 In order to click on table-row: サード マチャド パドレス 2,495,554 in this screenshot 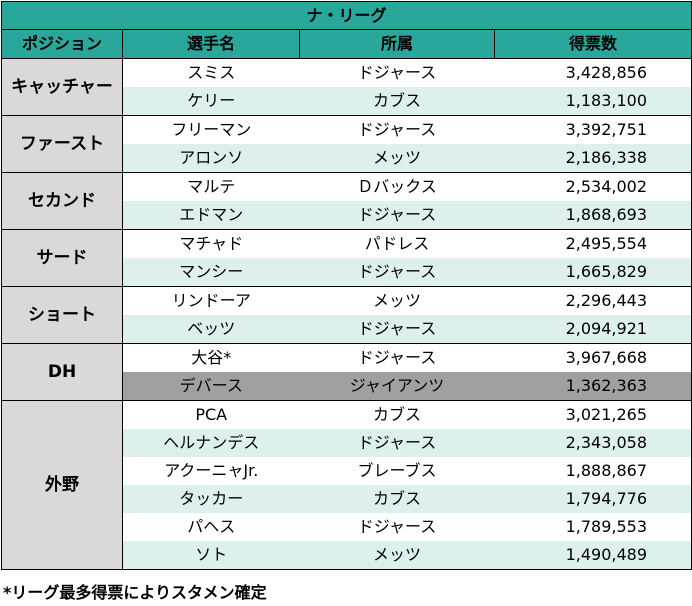, I will do `click(346, 258)`.